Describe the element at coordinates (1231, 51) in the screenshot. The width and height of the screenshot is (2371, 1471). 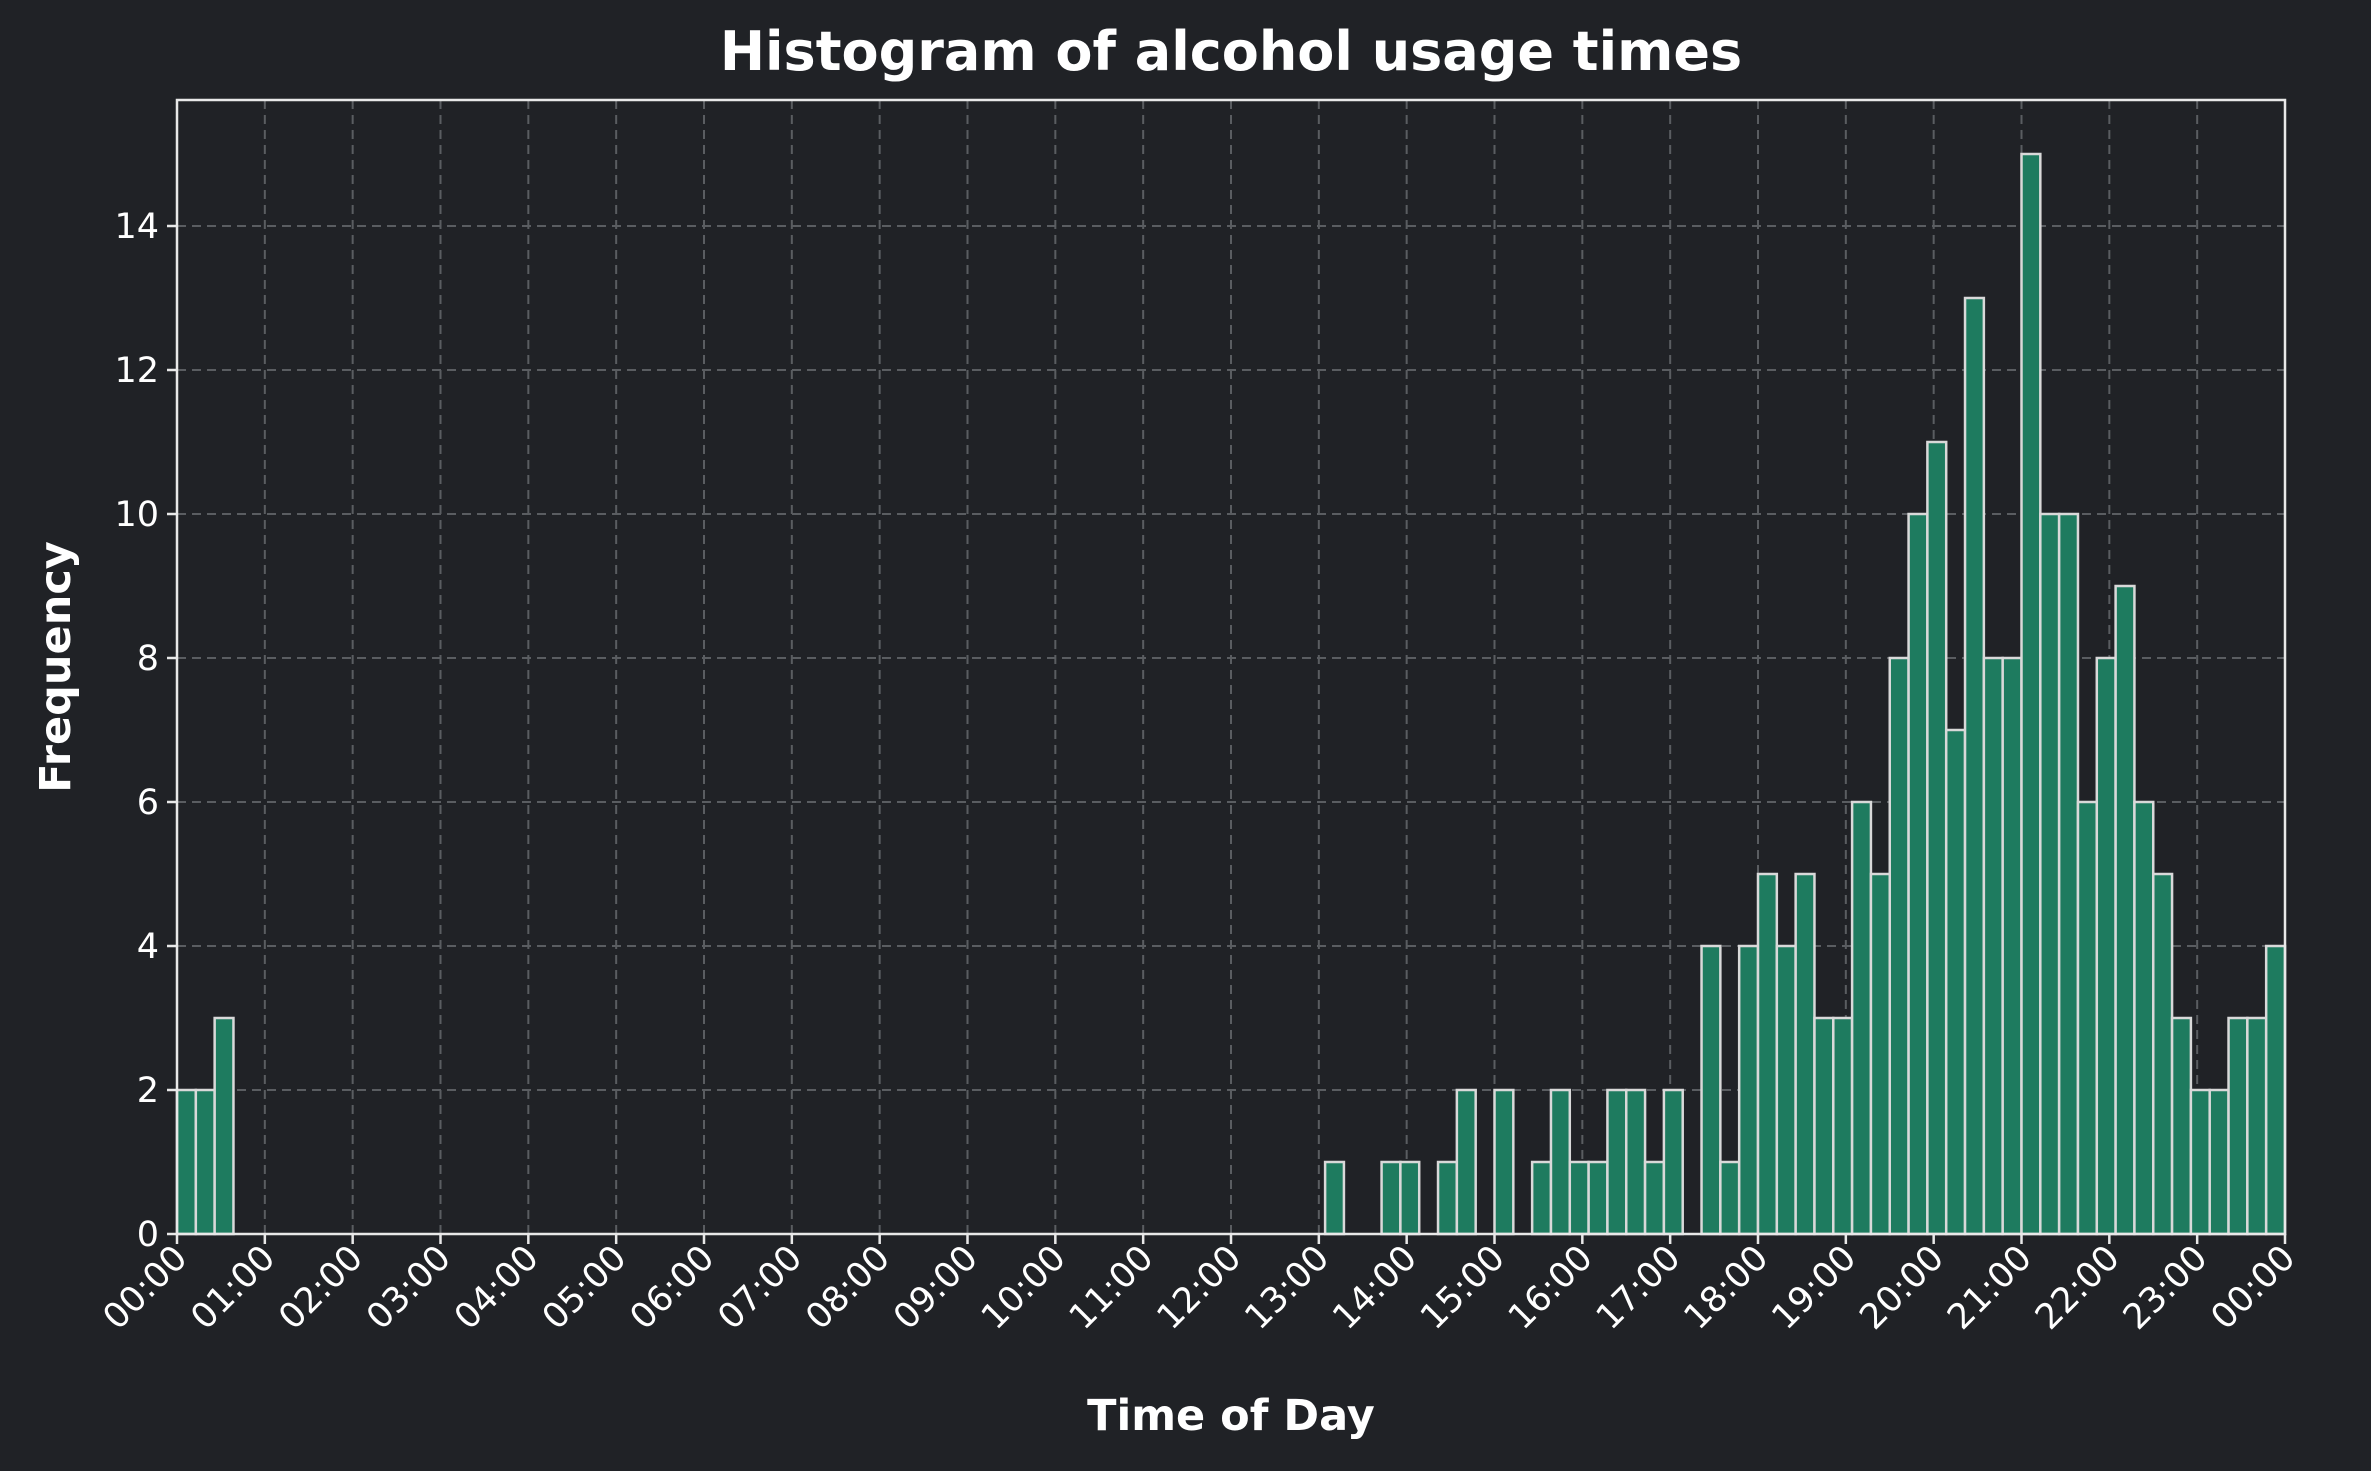
I see `chart-title: Histogram of alcohol usage times` at that location.